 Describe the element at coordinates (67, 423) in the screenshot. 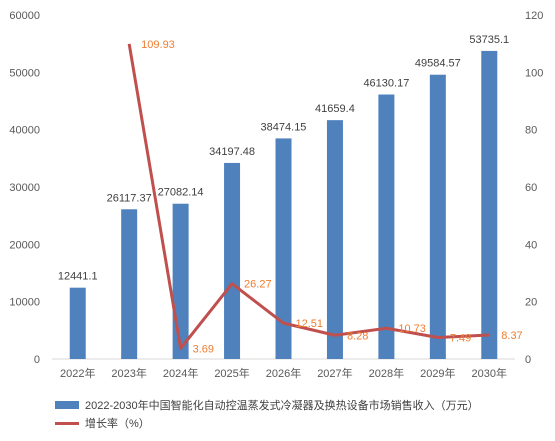

I see `legend-swatch-line` at that location.